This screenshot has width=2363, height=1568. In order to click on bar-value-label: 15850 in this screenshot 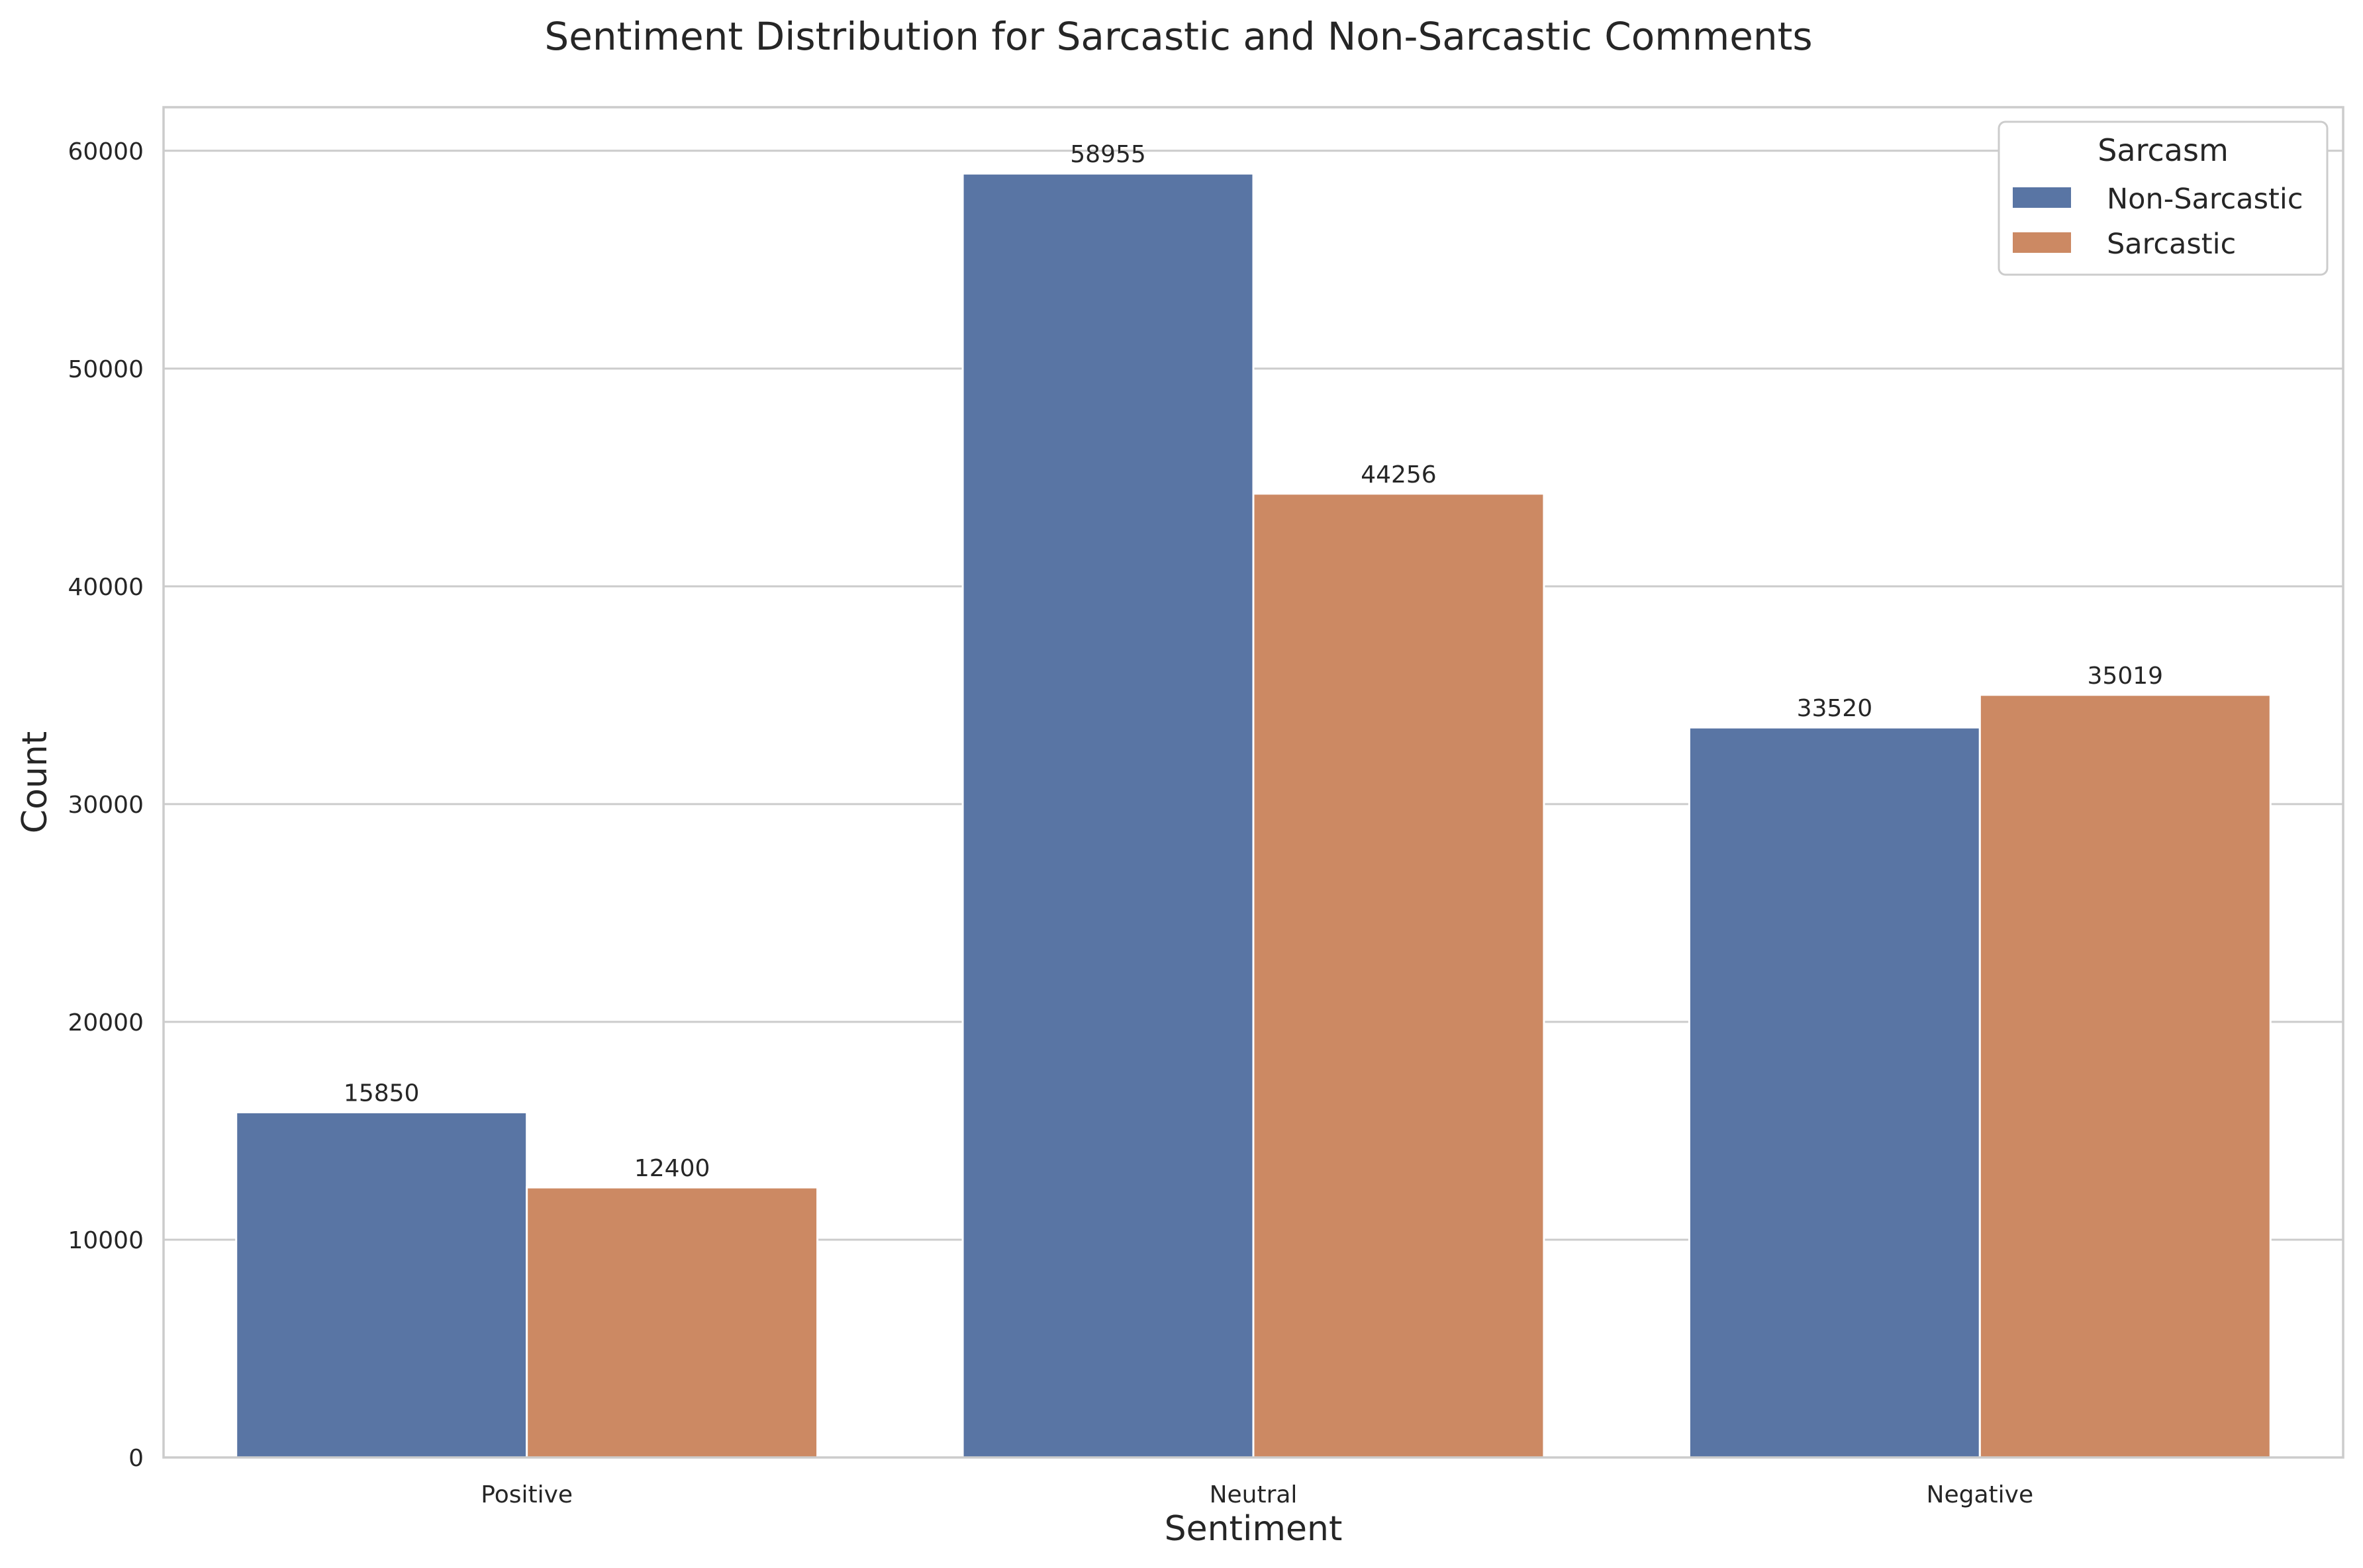, I will do `click(382, 1093)`.